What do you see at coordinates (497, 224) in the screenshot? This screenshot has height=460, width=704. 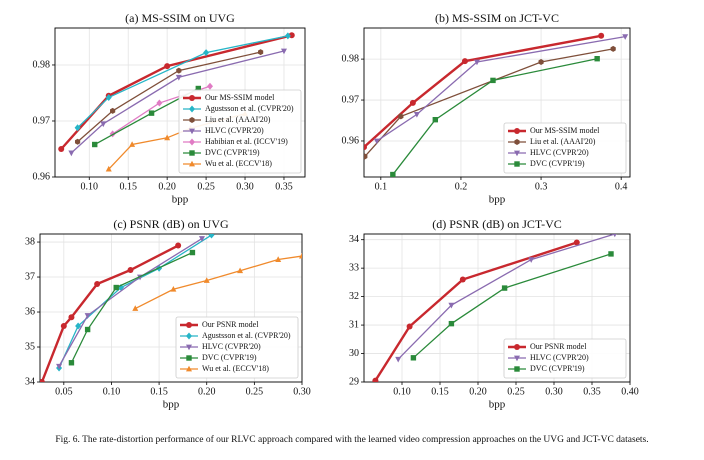 I see `chart-title: (d) PSNR (dB) on JCT-VC` at bounding box center [497, 224].